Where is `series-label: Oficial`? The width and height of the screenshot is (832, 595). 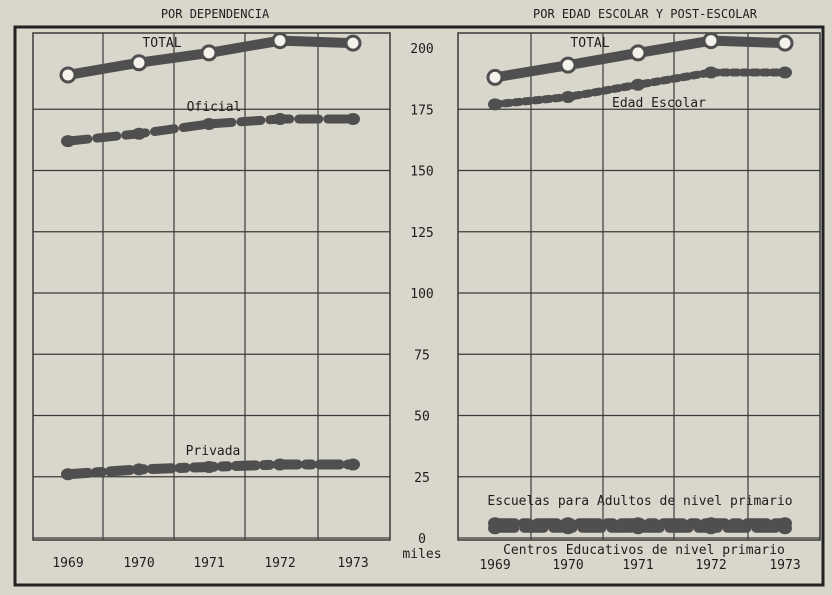 series-label: Oficial is located at coordinates (214, 107).